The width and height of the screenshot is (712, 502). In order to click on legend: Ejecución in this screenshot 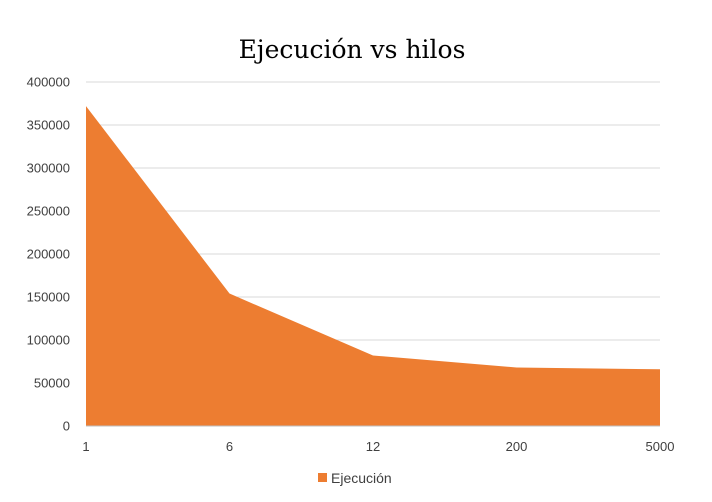, I will do `click(355, 478)`.